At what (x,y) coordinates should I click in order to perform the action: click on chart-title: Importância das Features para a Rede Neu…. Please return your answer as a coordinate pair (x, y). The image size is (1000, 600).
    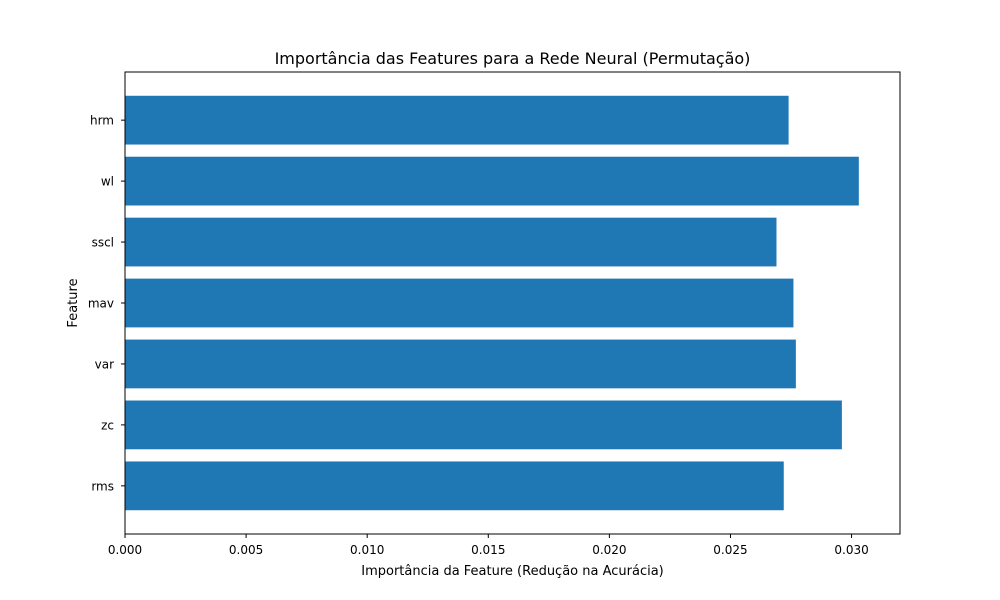
    Looking at the image, I should click on (513, 58).